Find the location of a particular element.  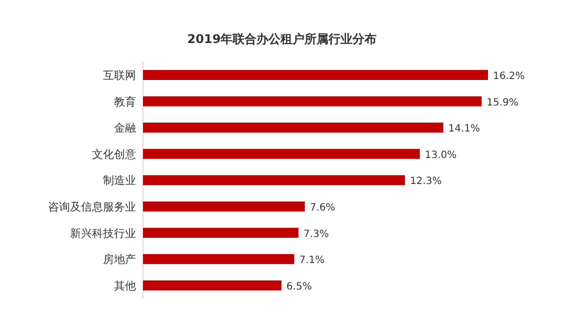

data-label: 7.6% is located at coordinates (323, 208).